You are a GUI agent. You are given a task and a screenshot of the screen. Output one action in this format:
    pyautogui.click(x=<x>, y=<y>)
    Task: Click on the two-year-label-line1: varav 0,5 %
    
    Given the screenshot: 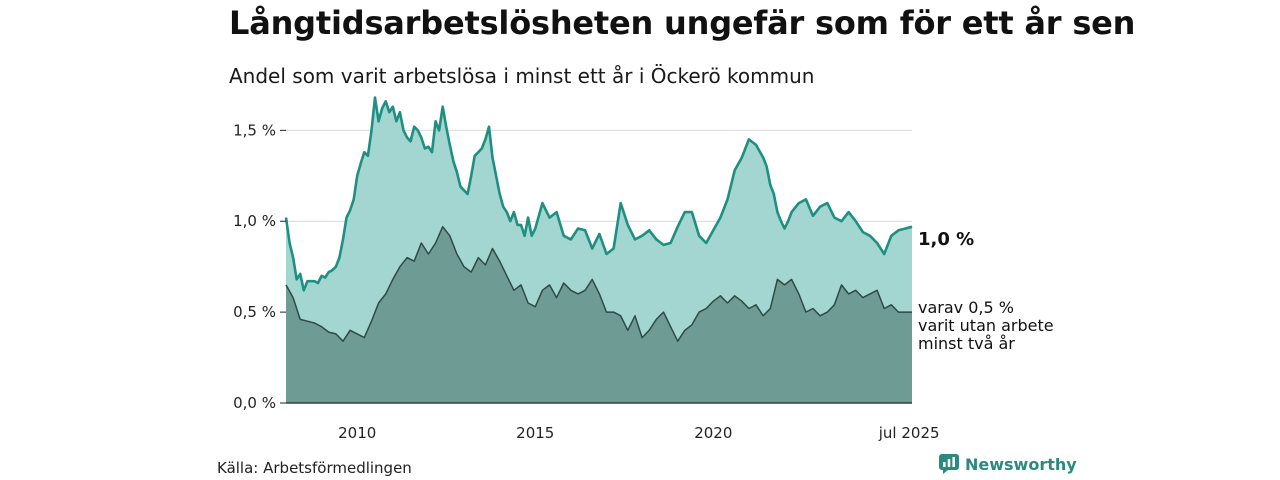 What is the action you would take?
    pyautogui.click(x=966, y=307)
    